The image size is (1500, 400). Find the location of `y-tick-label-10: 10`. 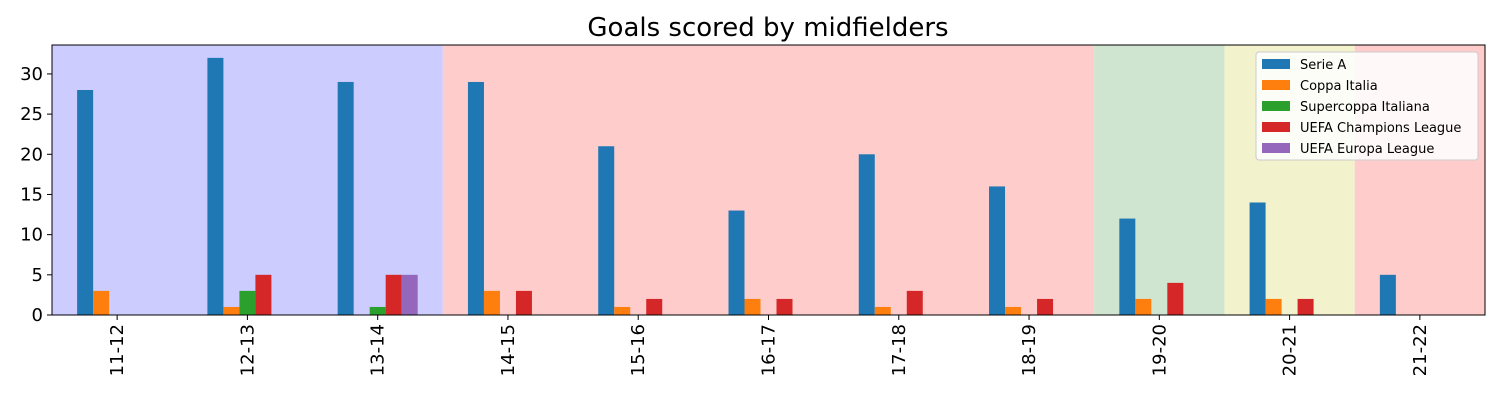

y-tick-label-10: 10 is located at coordinates (31, 235).